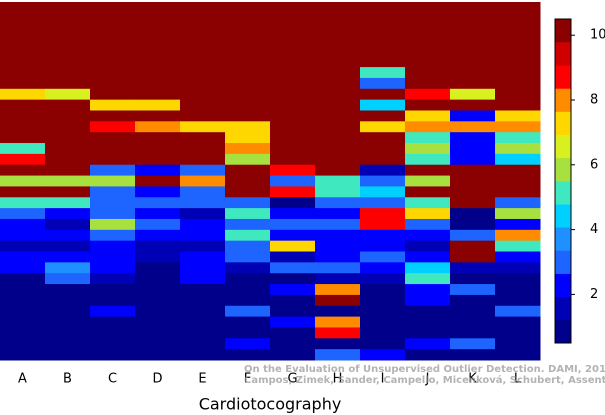 Image resolution: width=605 pixels, height=415 pixels. What do you see at coordinates (563, 169) in the screenshot?
I see `colorbar-band` at bounding box center [563, 169].